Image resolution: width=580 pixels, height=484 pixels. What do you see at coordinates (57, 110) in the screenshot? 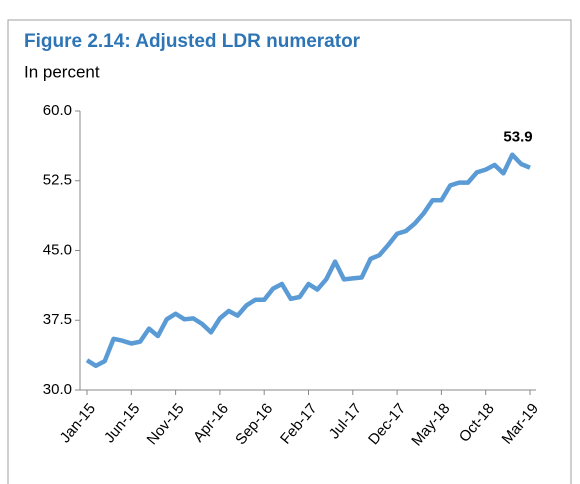
I see `y-tick-label: 60.0` at bounding box center [57, 110].